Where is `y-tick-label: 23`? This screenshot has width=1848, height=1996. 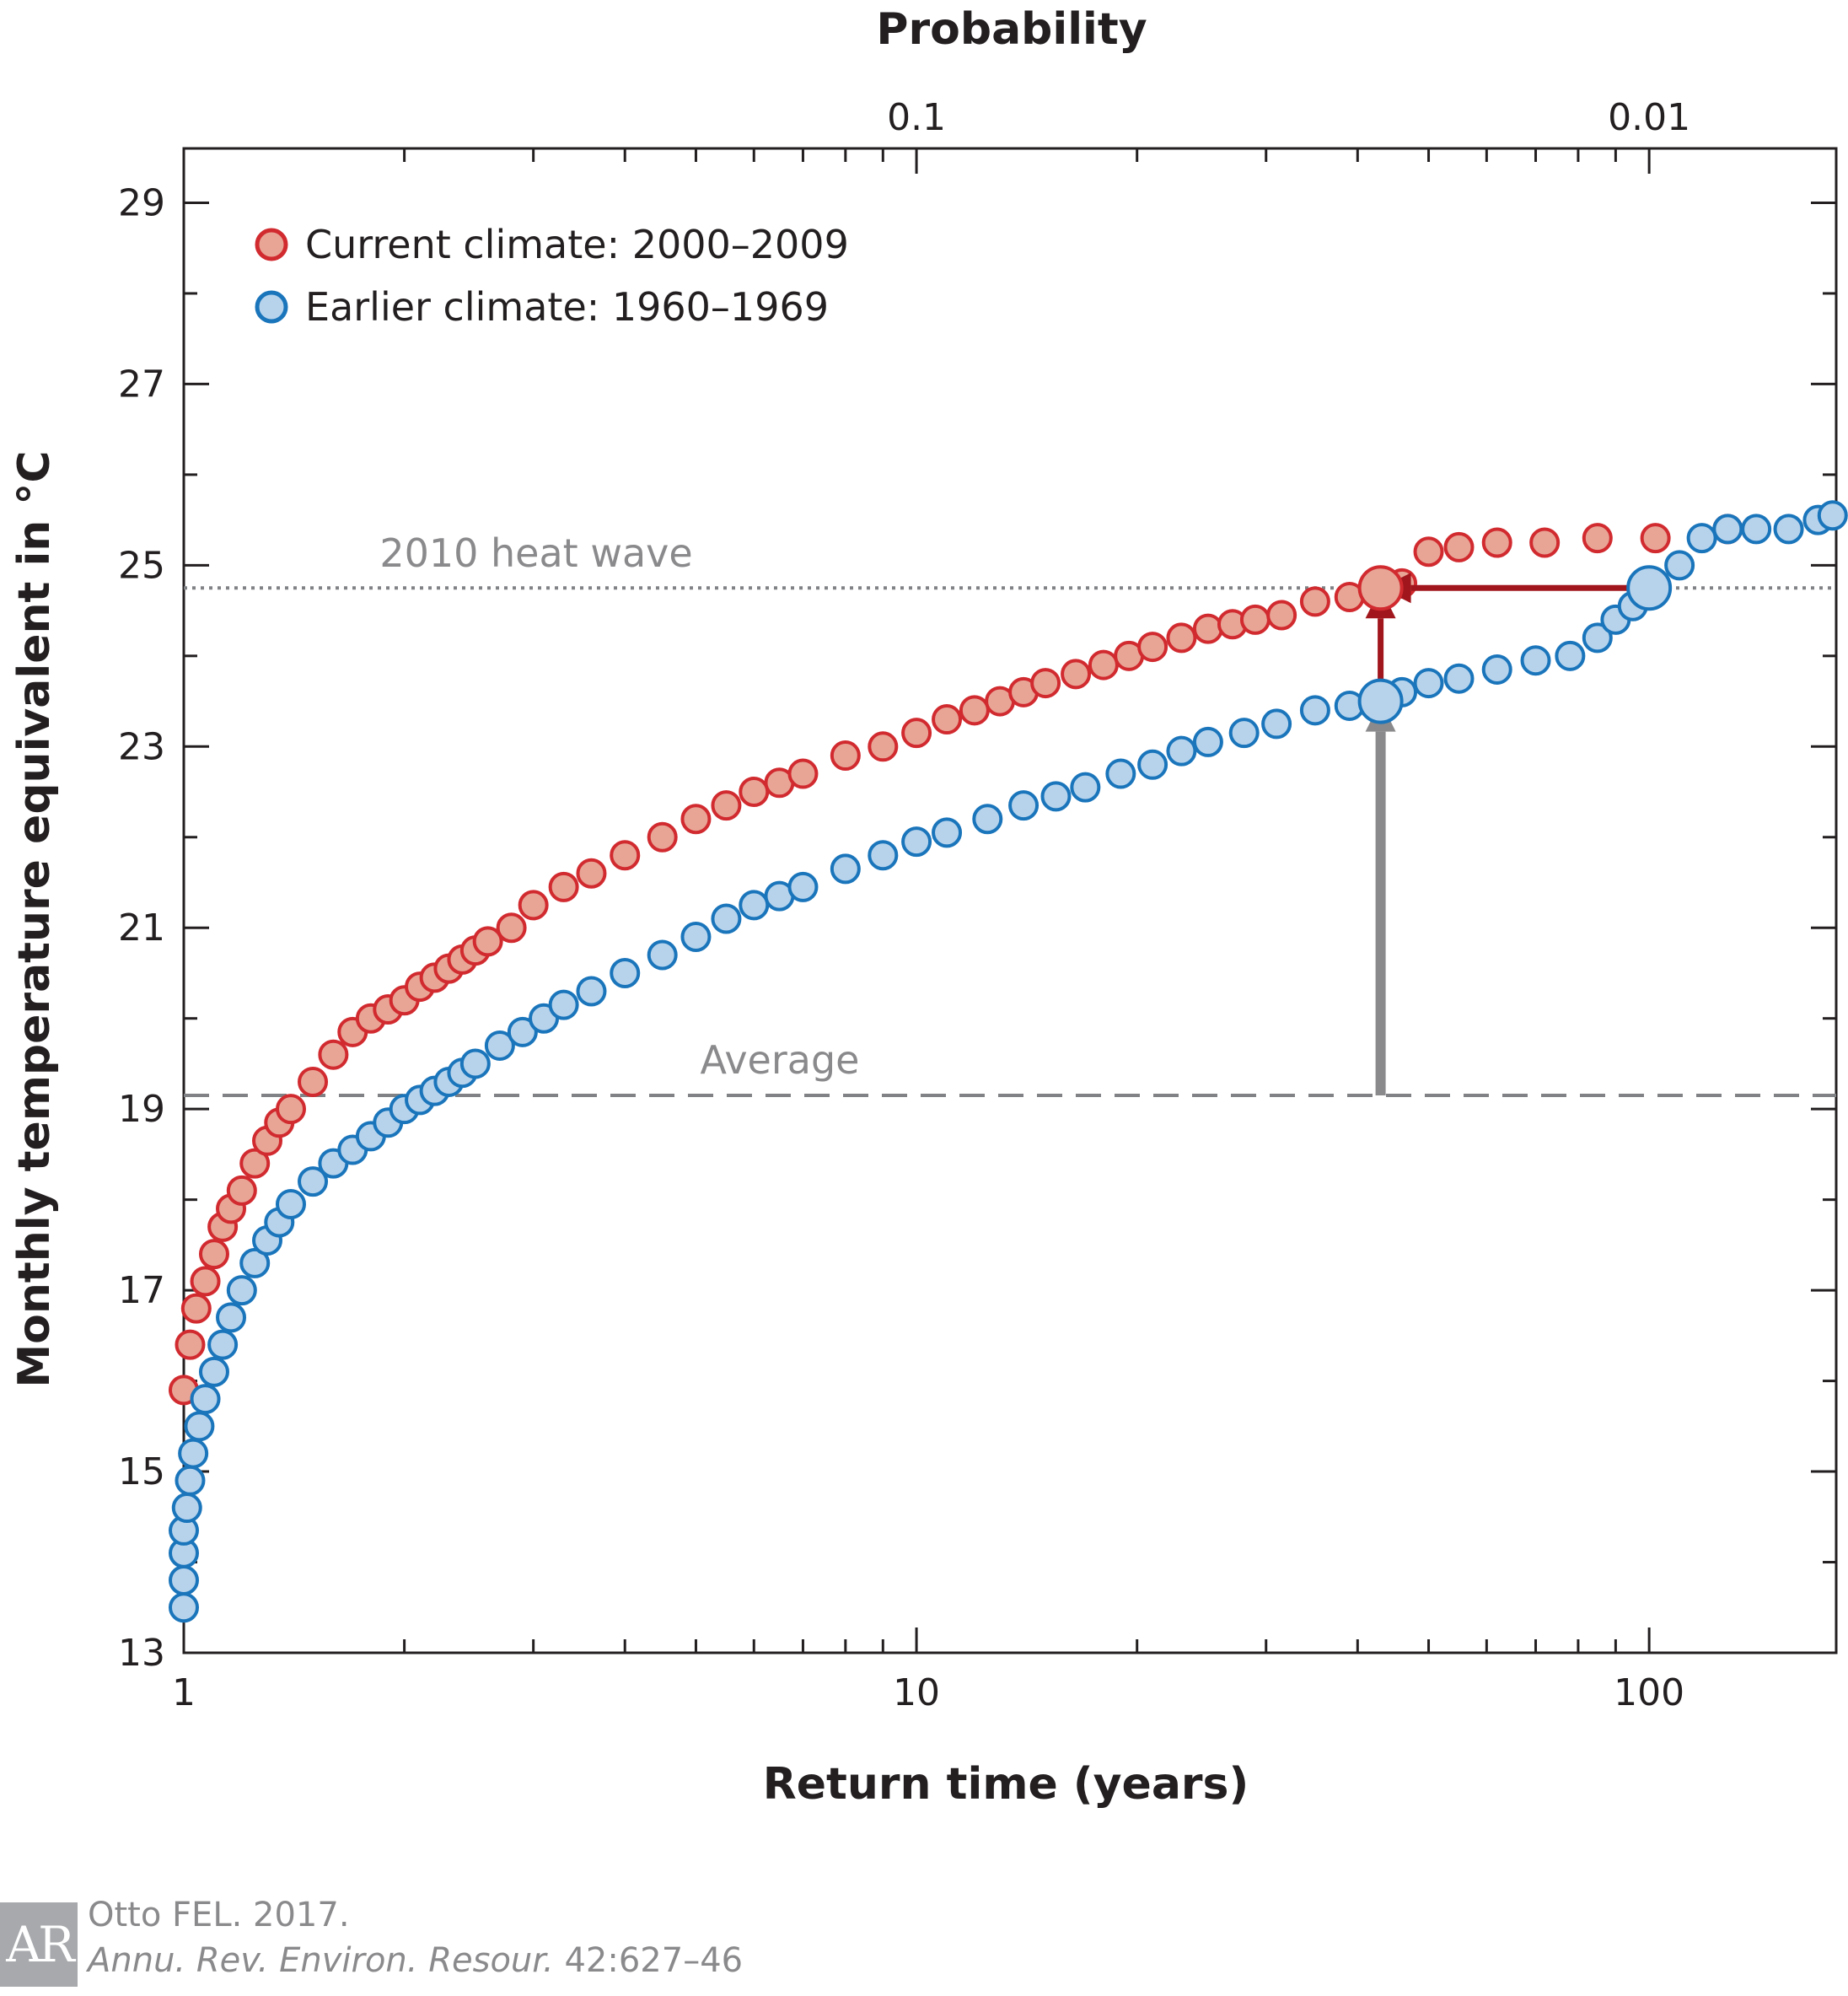
y-tick-label: 23 is located at coordinates (142, 746).